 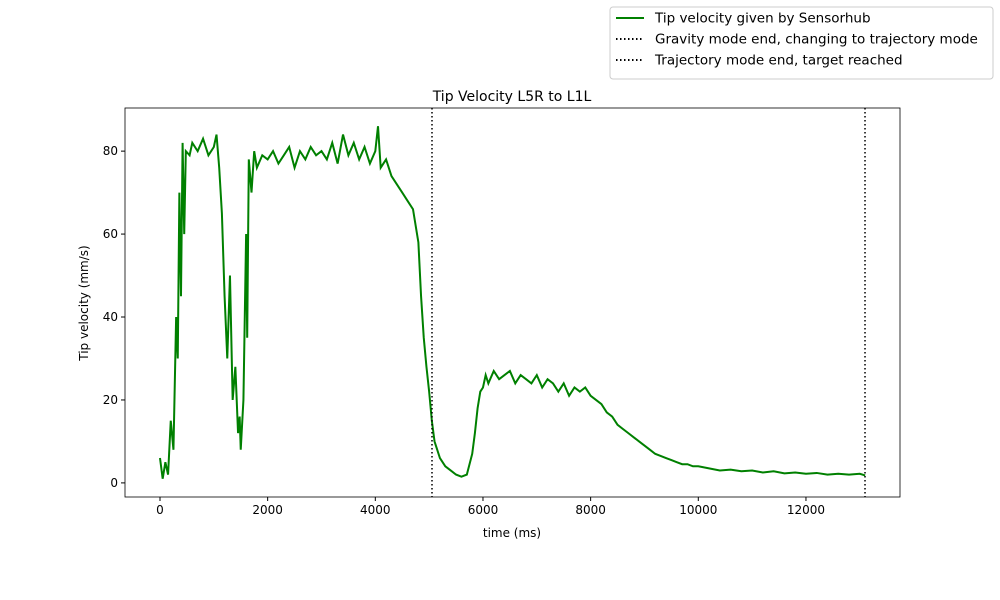 I want to click on y-tick-label: 40, so click(x=110, y=317).